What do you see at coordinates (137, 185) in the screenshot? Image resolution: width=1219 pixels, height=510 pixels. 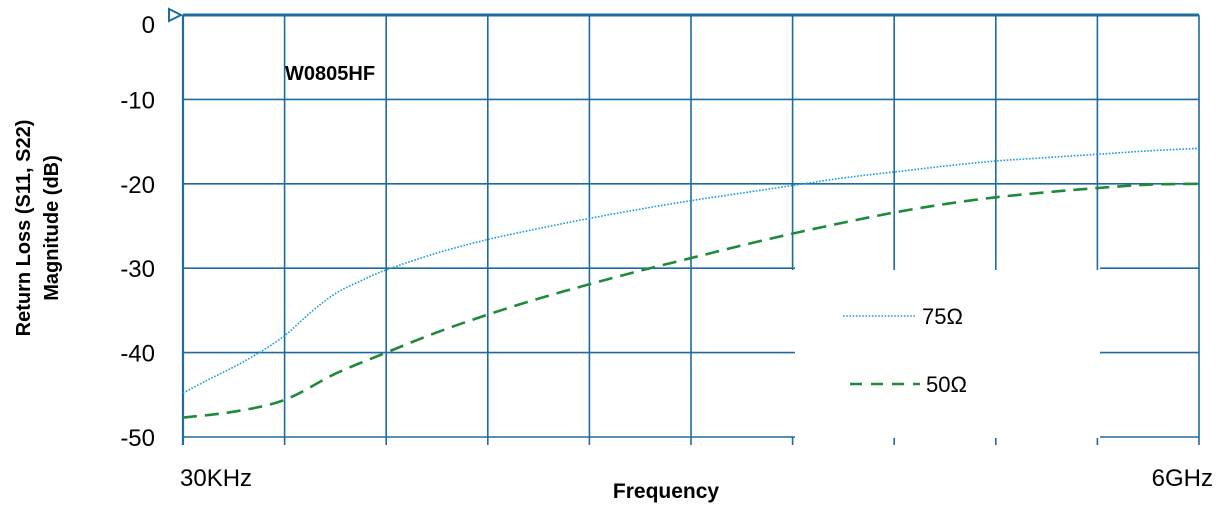 I see `y-tick-label: -20` at bounding box center [137, 185].